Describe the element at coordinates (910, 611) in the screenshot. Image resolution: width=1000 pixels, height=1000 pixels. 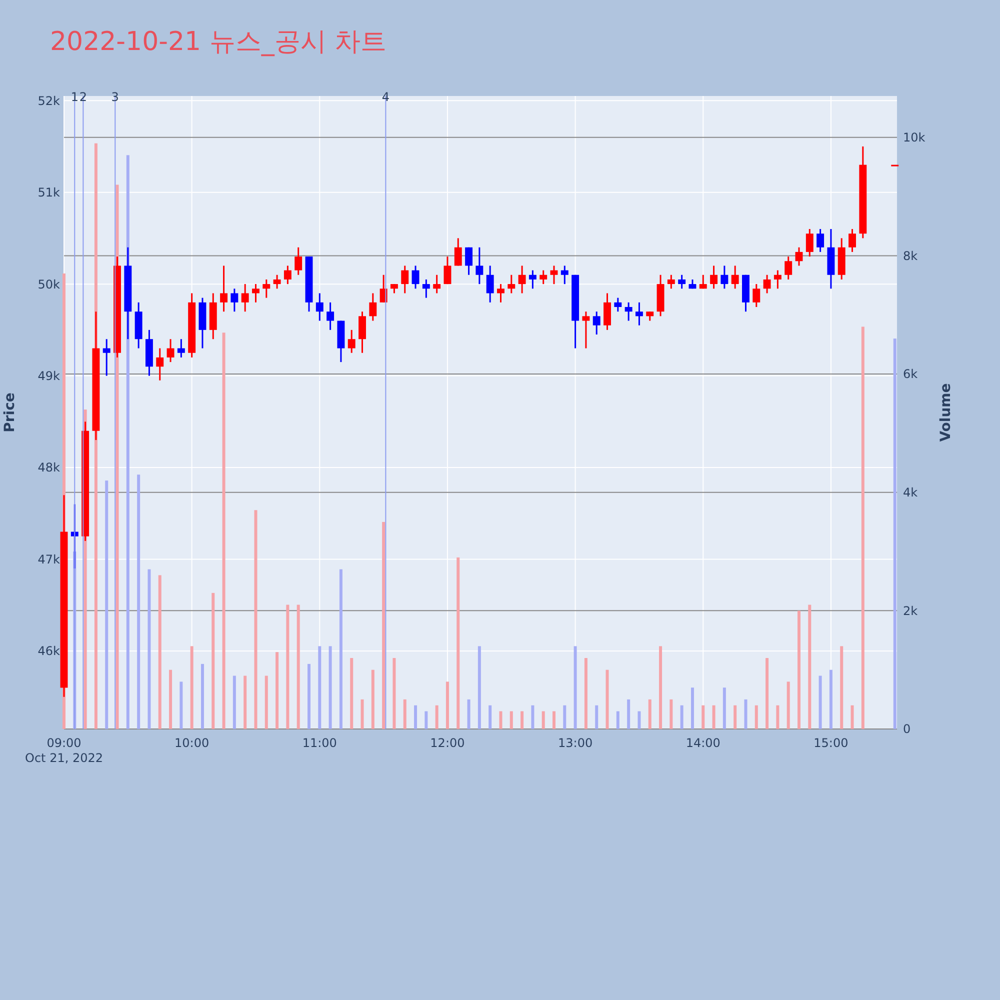
I see `y2-tick-label: 2k` at that location.